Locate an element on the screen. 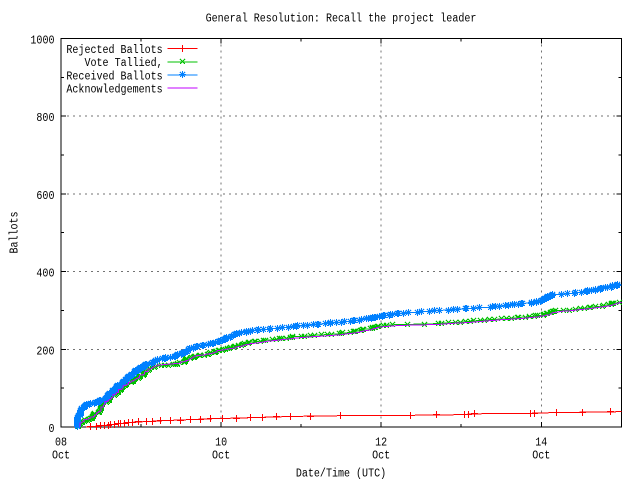 This screenshot has width=640, height=480. svg-text: 12 is located at coordinates (381, 442).